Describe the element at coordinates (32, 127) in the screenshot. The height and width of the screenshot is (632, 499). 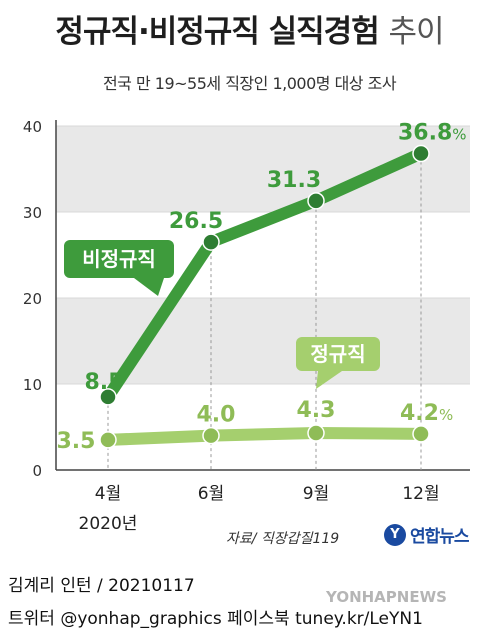
I see `y-tick-label: 40` at that location.